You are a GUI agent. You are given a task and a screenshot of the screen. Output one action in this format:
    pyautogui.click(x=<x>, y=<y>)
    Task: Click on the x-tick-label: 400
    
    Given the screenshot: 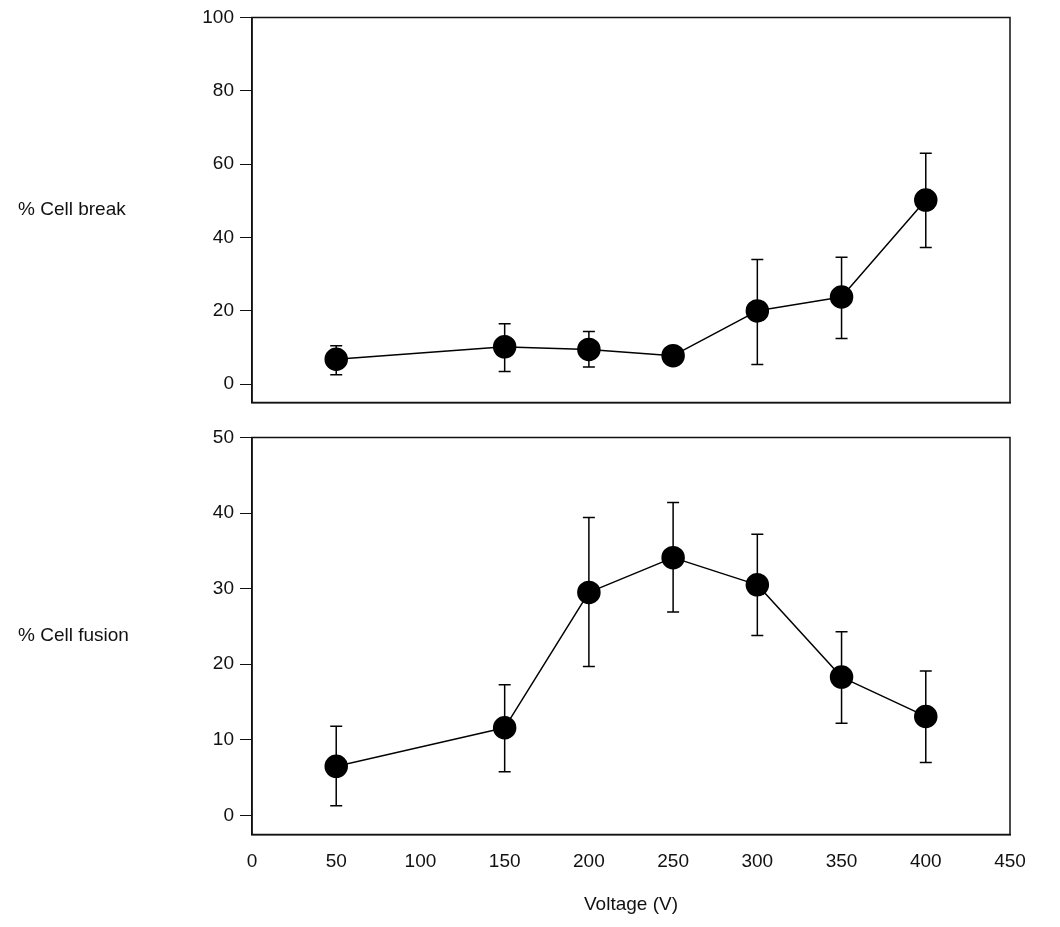 What is the action you would take?
    pyautogui.click(x=925, y=861)
    